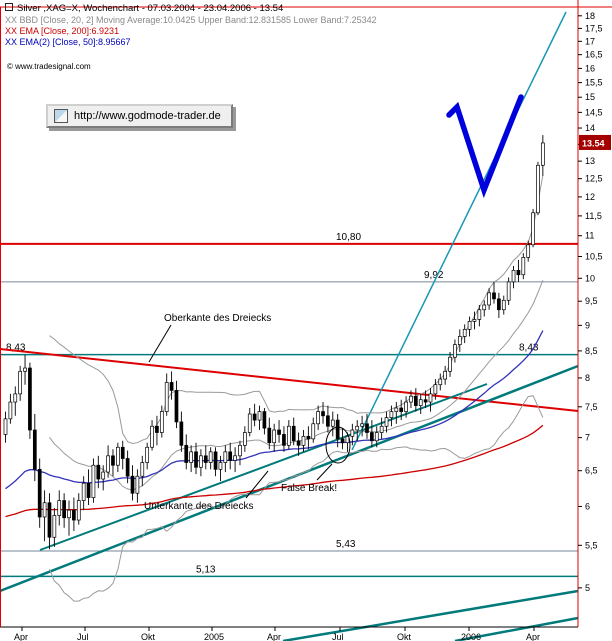 This screenshot has width=612, height=641. What do you see at coordinates (274, 471) in the screenshot?
I see `ema200-line` at bounding box center [274, 471].